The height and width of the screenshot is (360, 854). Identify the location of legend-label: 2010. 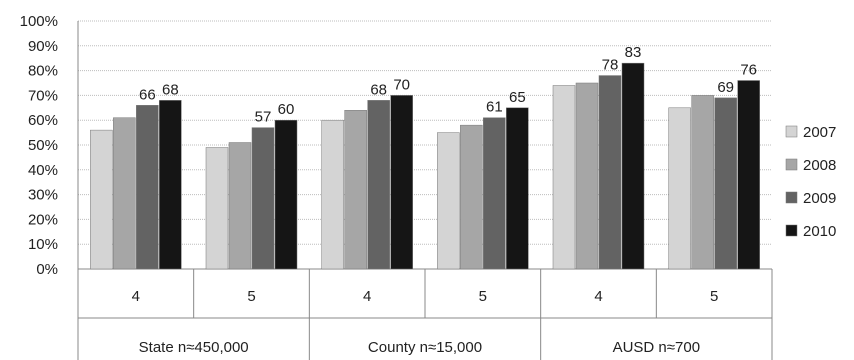
(819, 231).